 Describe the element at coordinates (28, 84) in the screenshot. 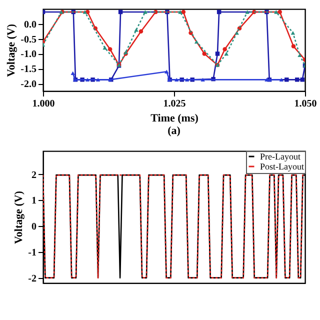

I see `y-tick-label: -2.0` at that location.